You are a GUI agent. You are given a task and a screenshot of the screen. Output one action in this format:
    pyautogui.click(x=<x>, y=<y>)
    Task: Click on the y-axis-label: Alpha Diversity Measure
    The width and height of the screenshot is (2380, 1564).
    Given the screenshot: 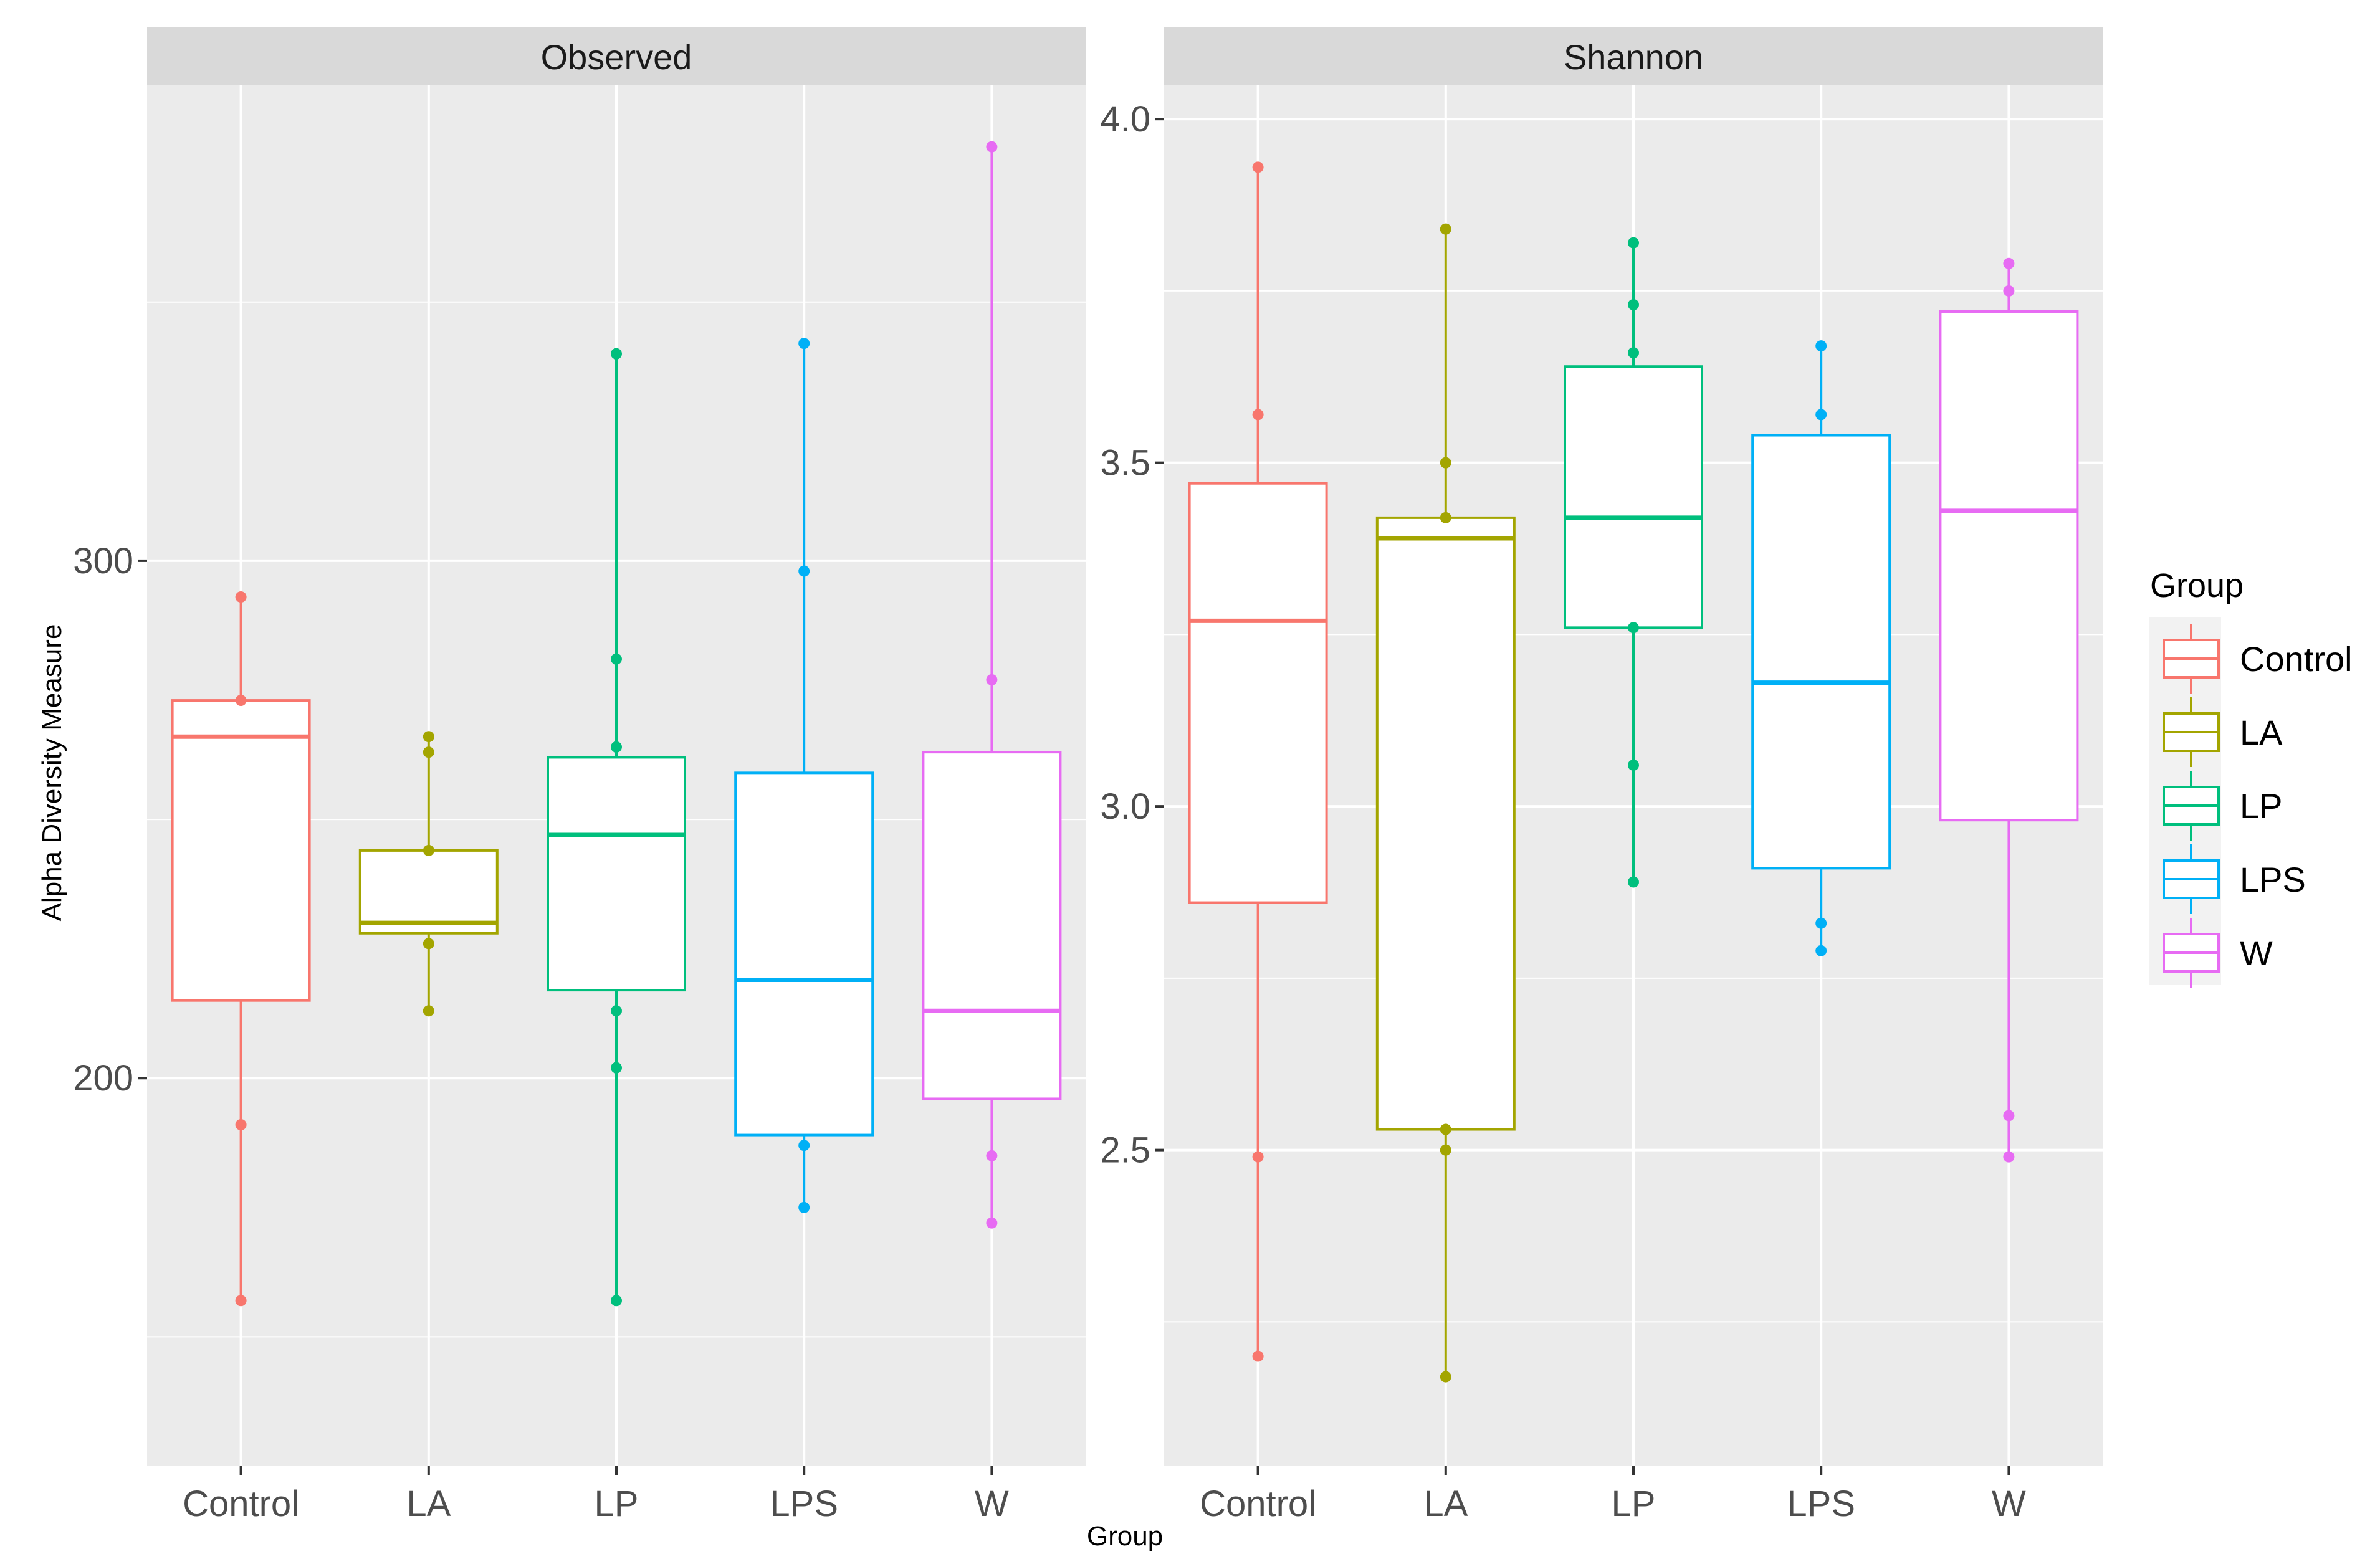 What is the action you would take?
    pyautogui.click(x=52, y=773)
    